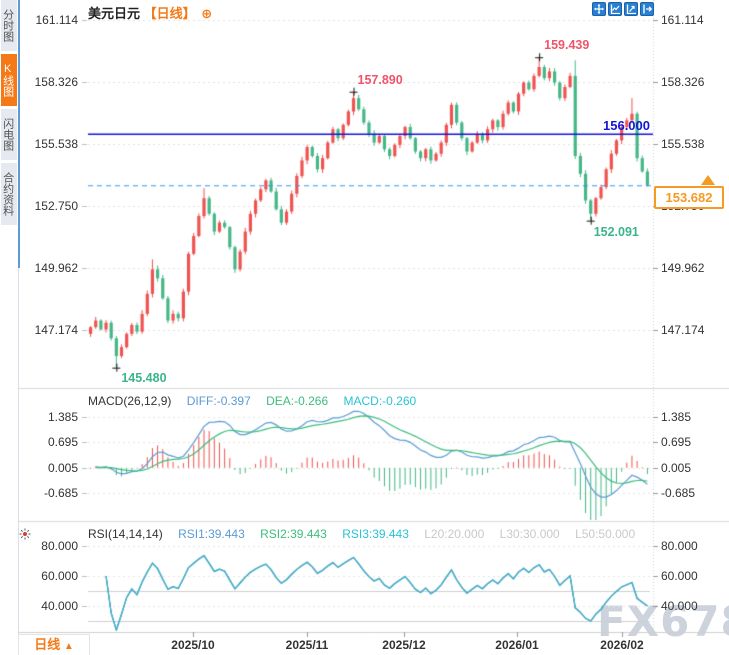 The image size is (729, 655). I want to click on x-axis-label: 2025/11, so click(307, 645).